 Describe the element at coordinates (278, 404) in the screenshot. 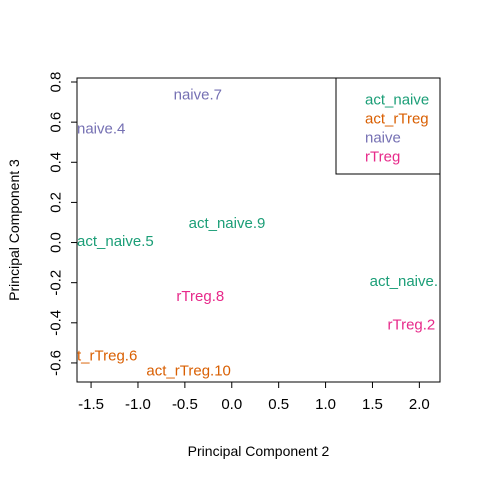

I see `x-tick-label: 0.5` at that location.